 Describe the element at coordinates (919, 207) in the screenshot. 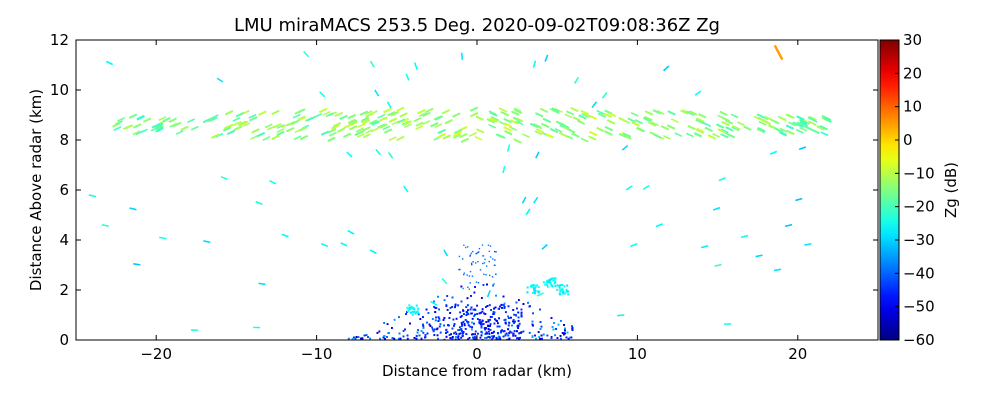

I see `colorbar-tick-label: −20` at that location.